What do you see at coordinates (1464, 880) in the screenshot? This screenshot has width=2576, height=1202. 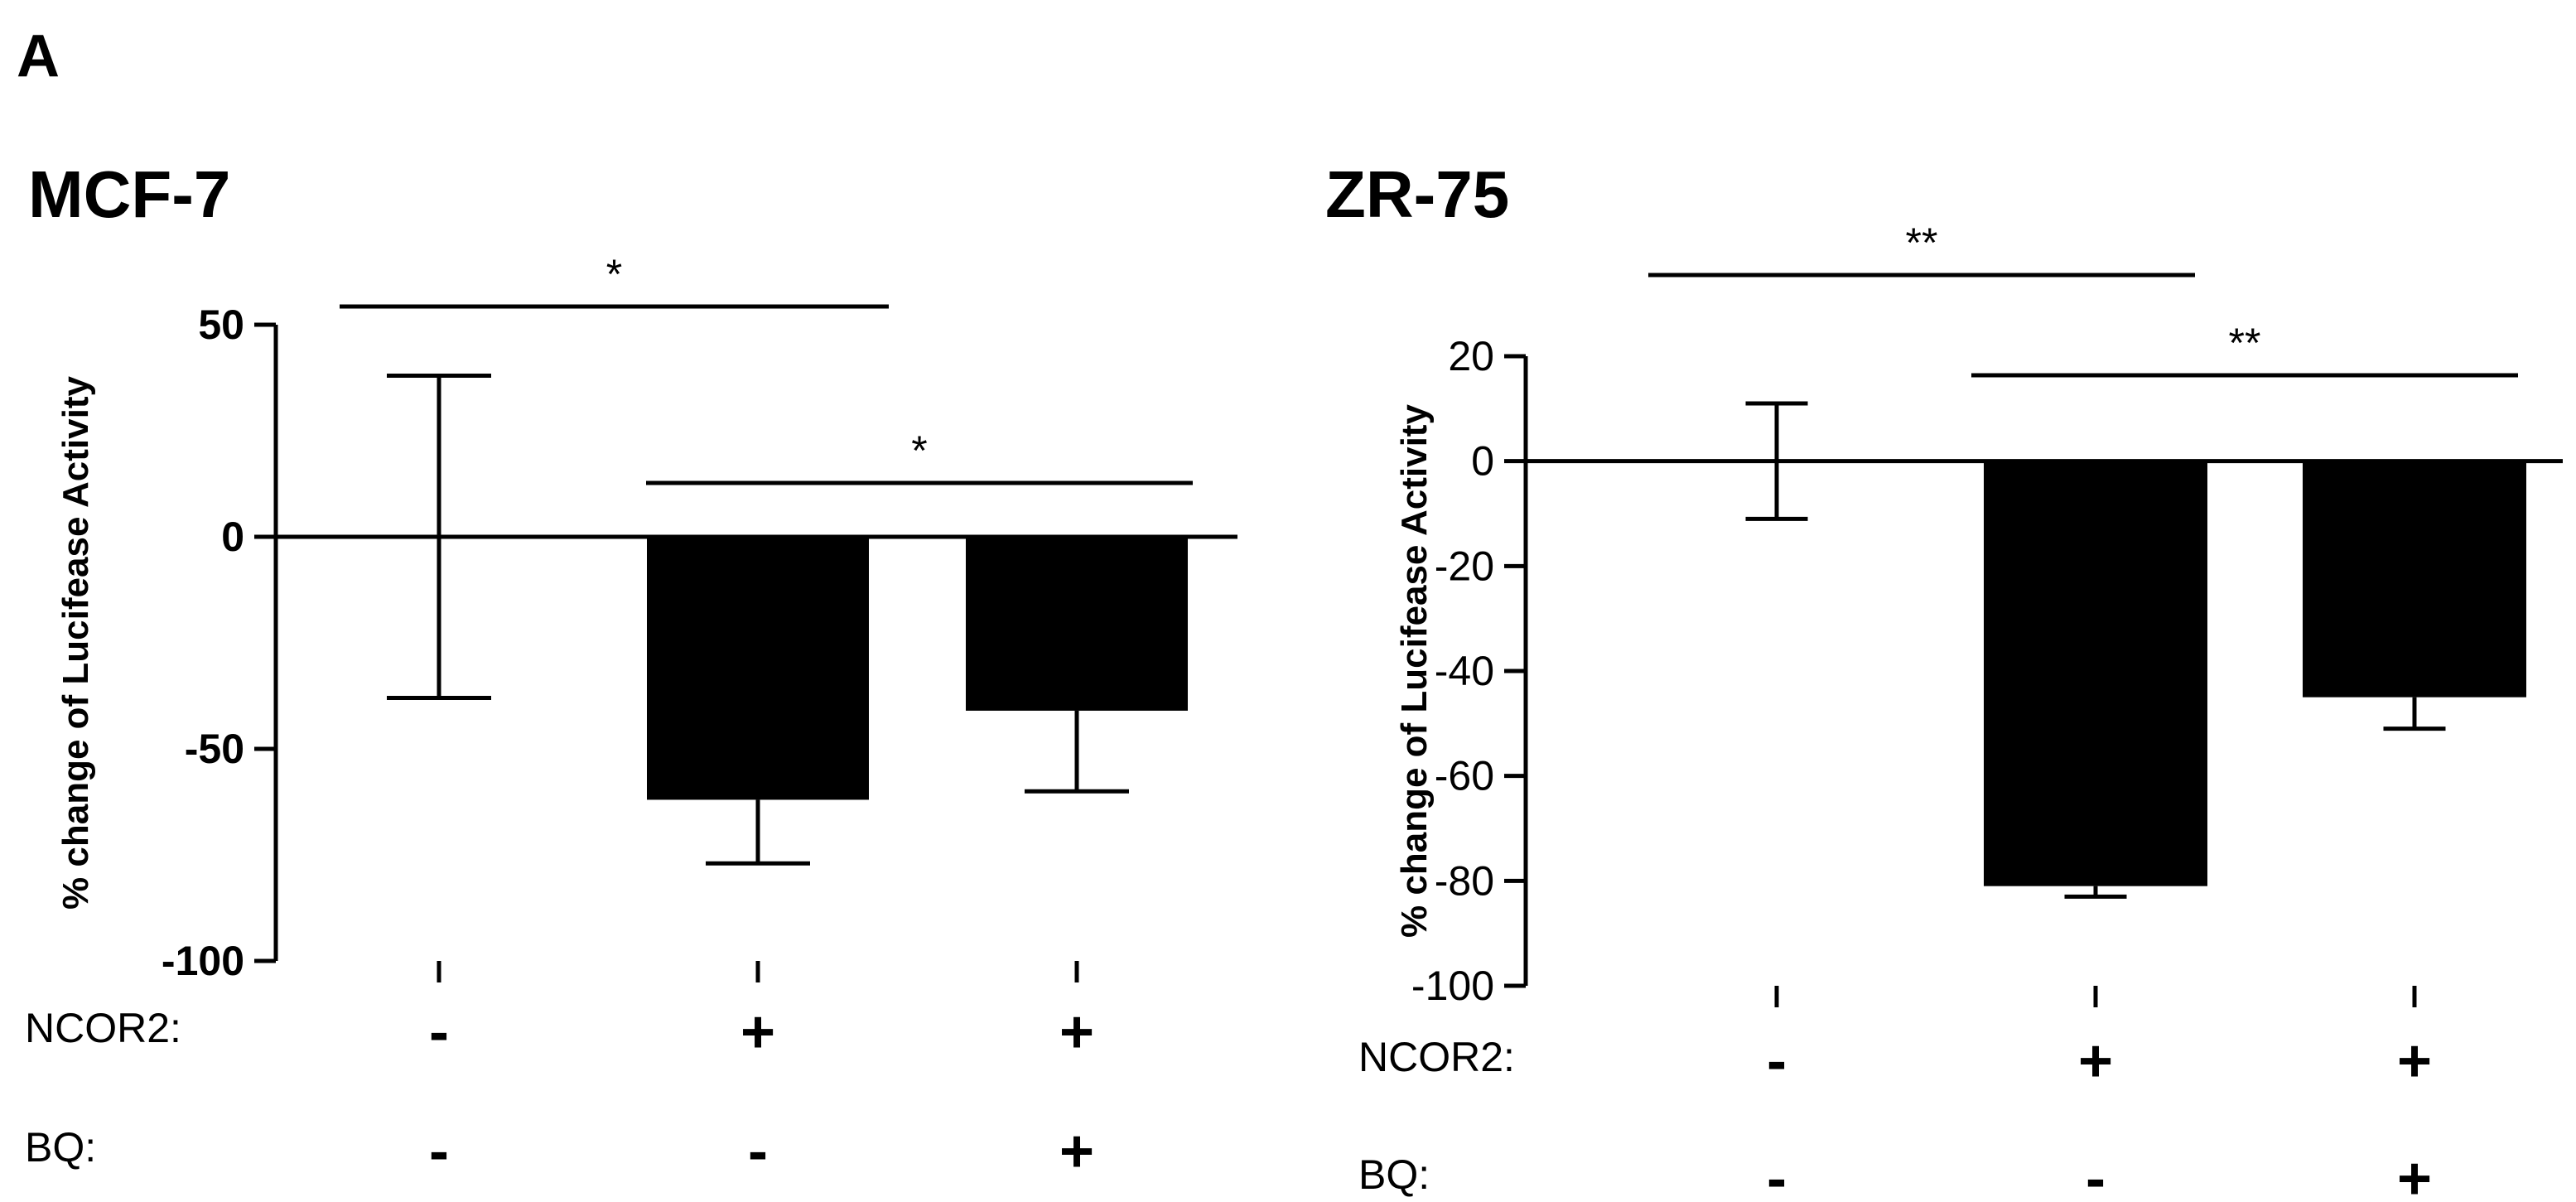 I see `y-tick-label: -80` at bounding box center [1464, 880].